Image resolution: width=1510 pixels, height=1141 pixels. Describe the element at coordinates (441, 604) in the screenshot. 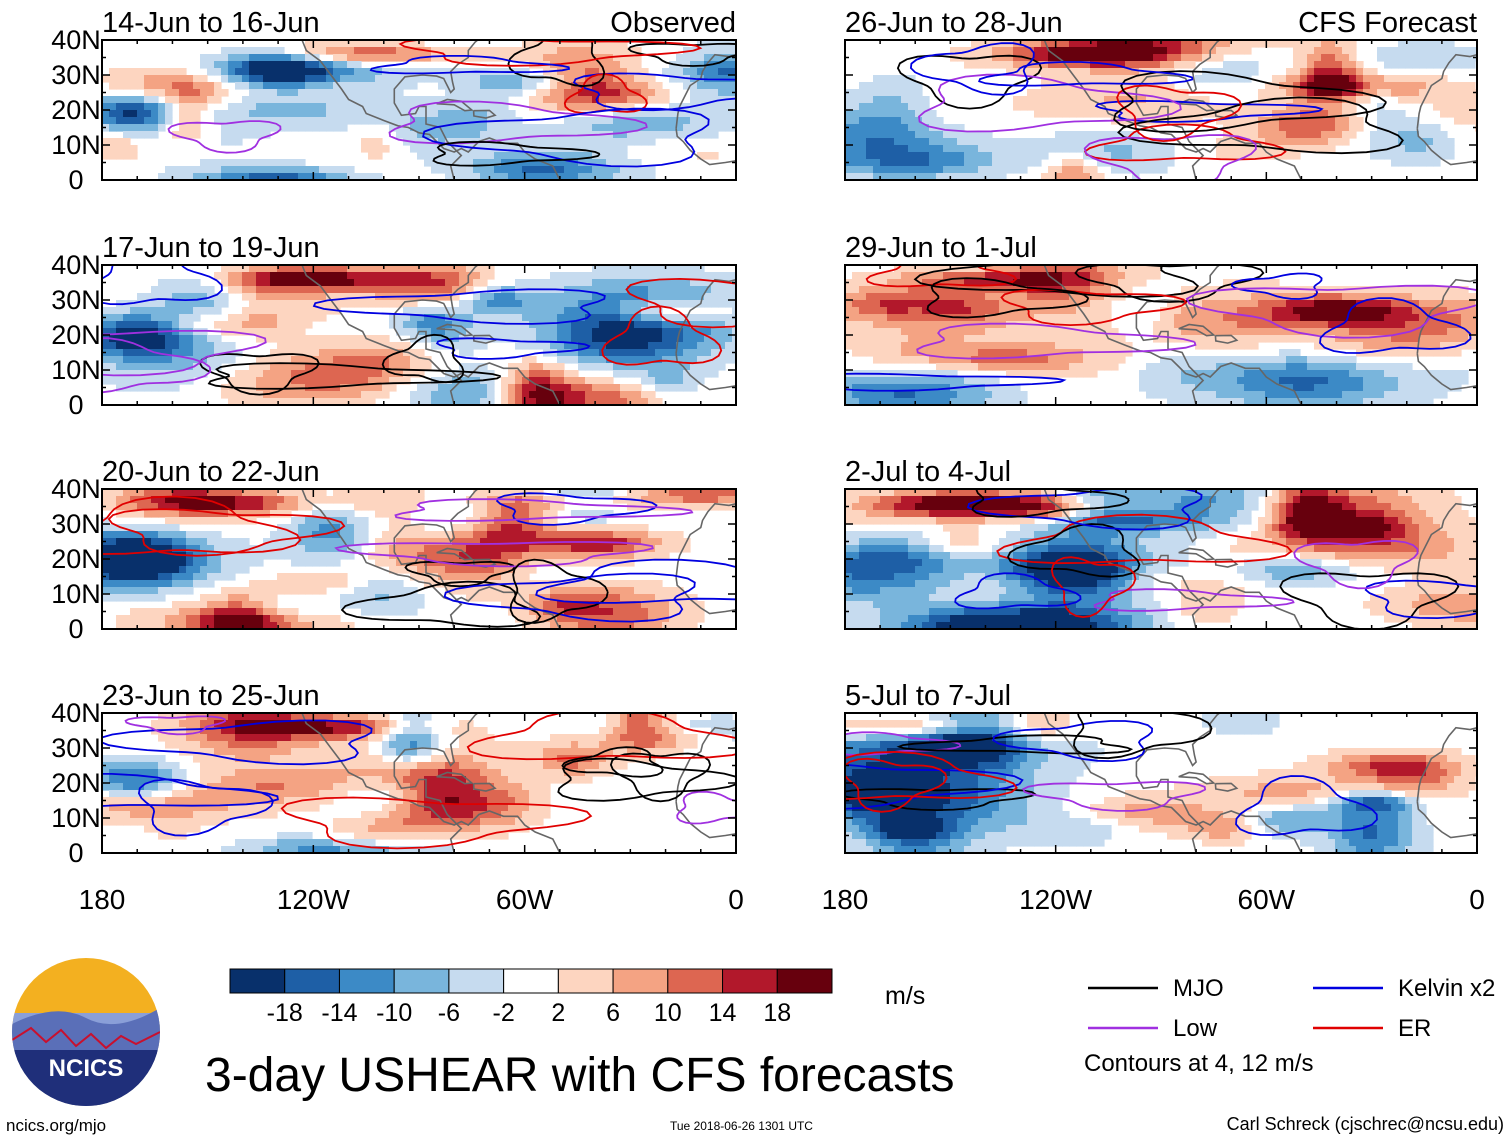

I see `contour-line` at that location.